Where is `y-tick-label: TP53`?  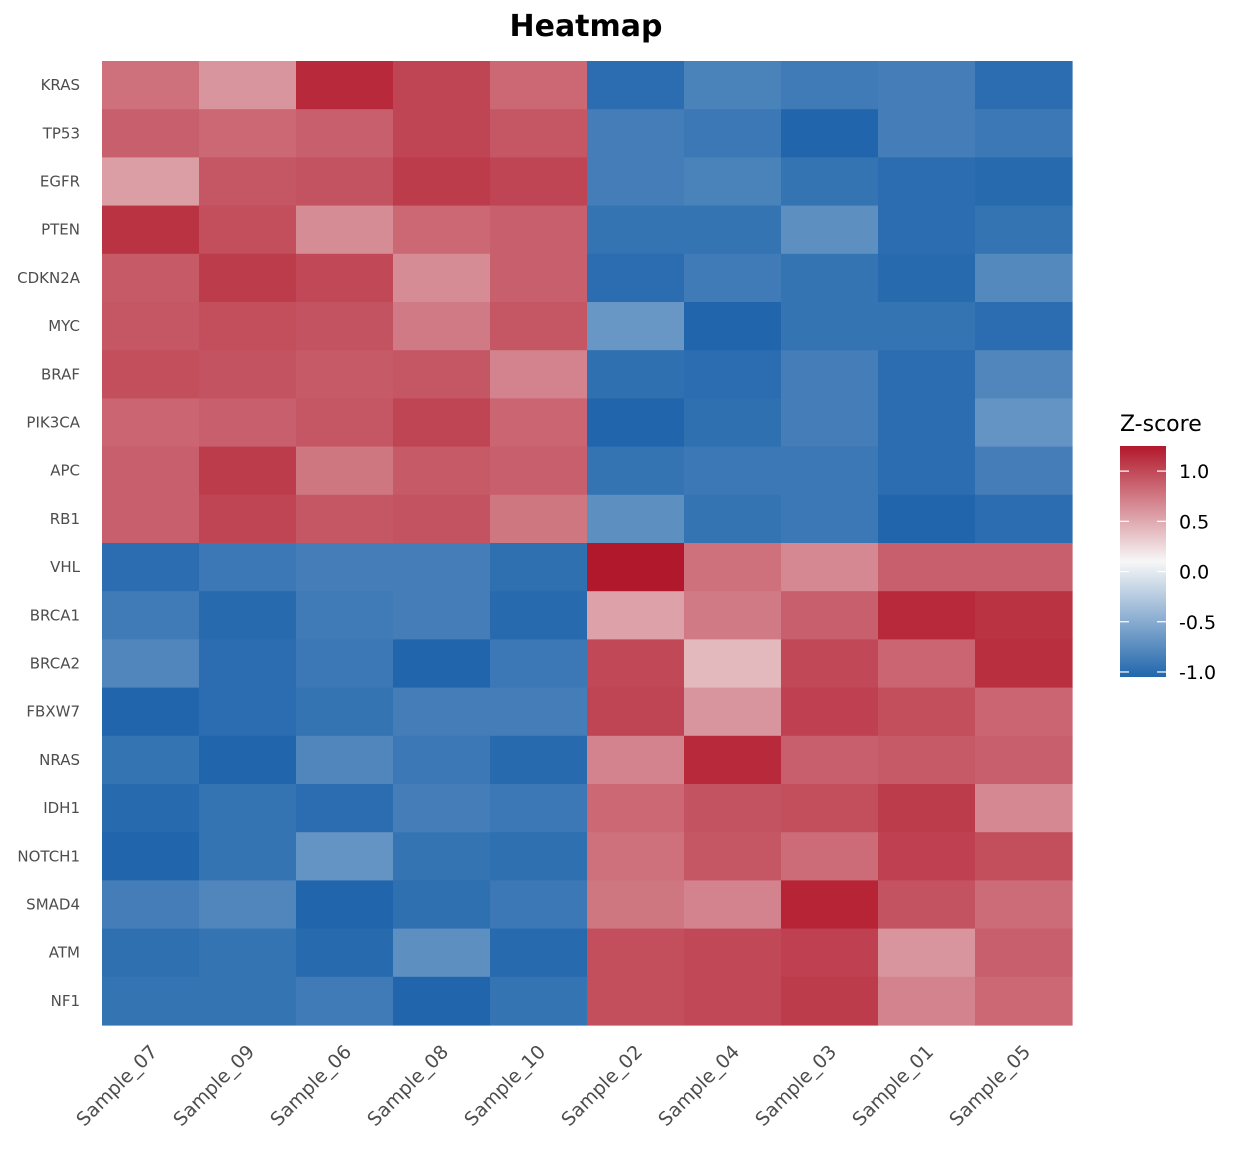
y-tick-label: TP53 is located at coordinates (61, 133).